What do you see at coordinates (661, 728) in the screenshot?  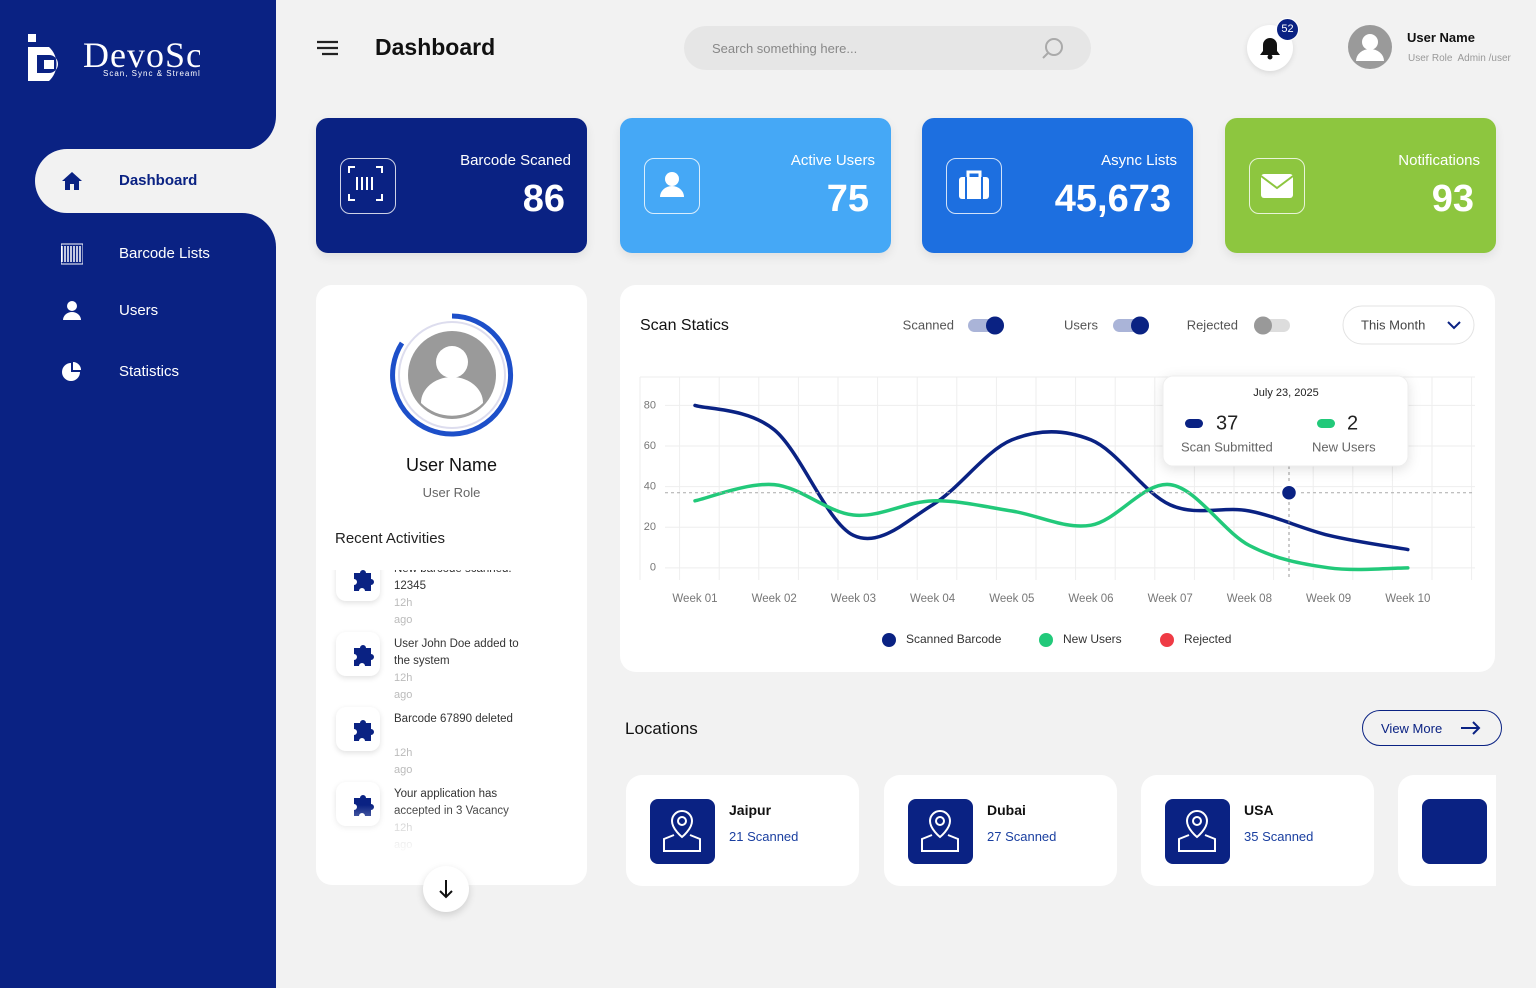 I see `locations-title: Locations` at bounding box center [661, 728].